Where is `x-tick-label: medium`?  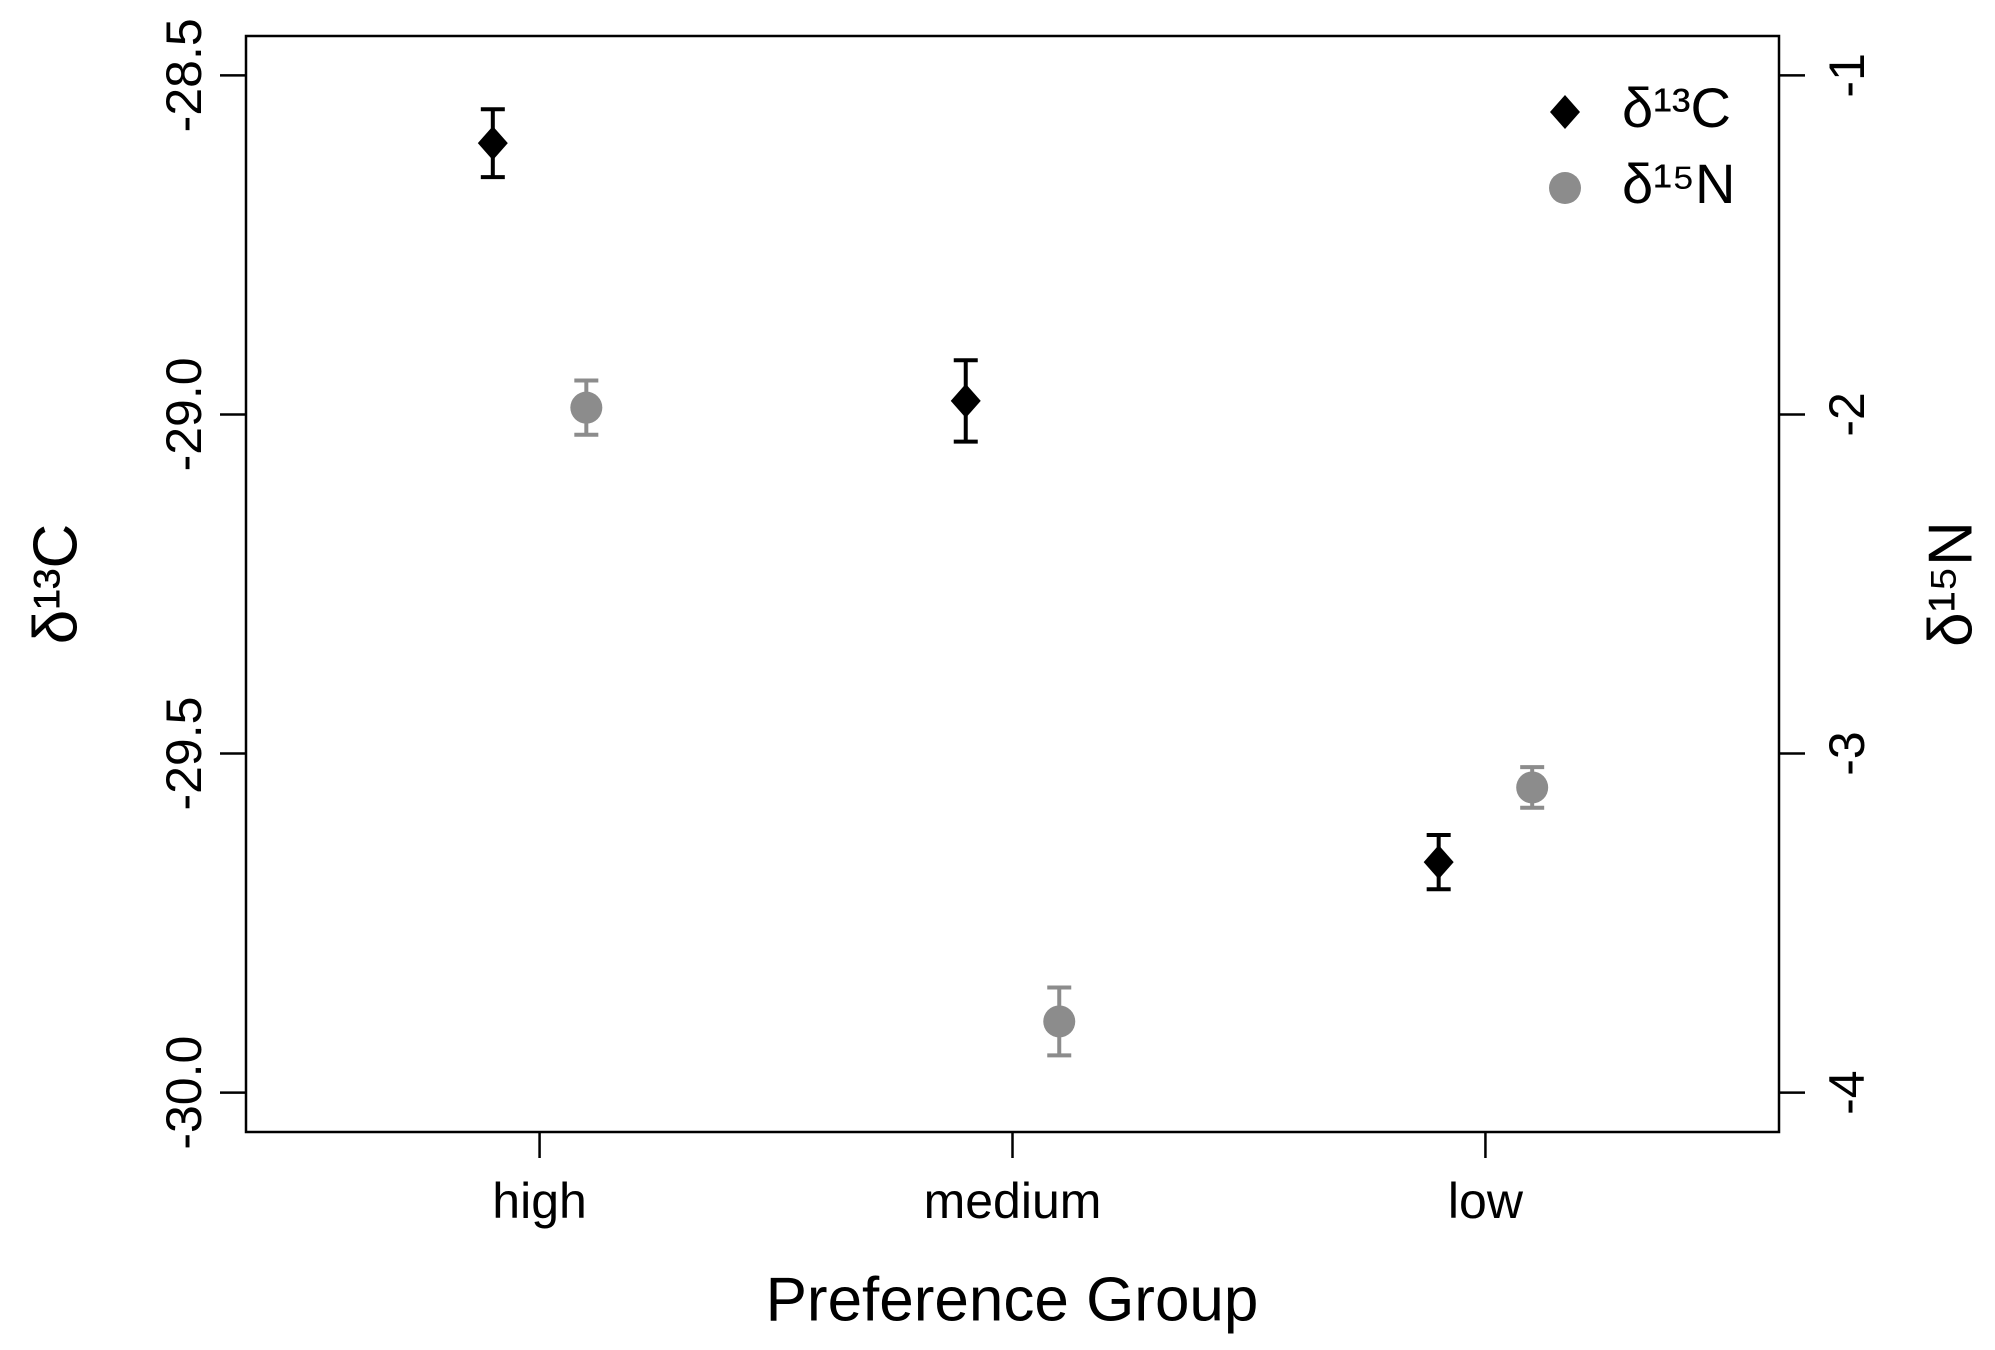 x-tick-label: medium is located at coordinates (1013, 1201).